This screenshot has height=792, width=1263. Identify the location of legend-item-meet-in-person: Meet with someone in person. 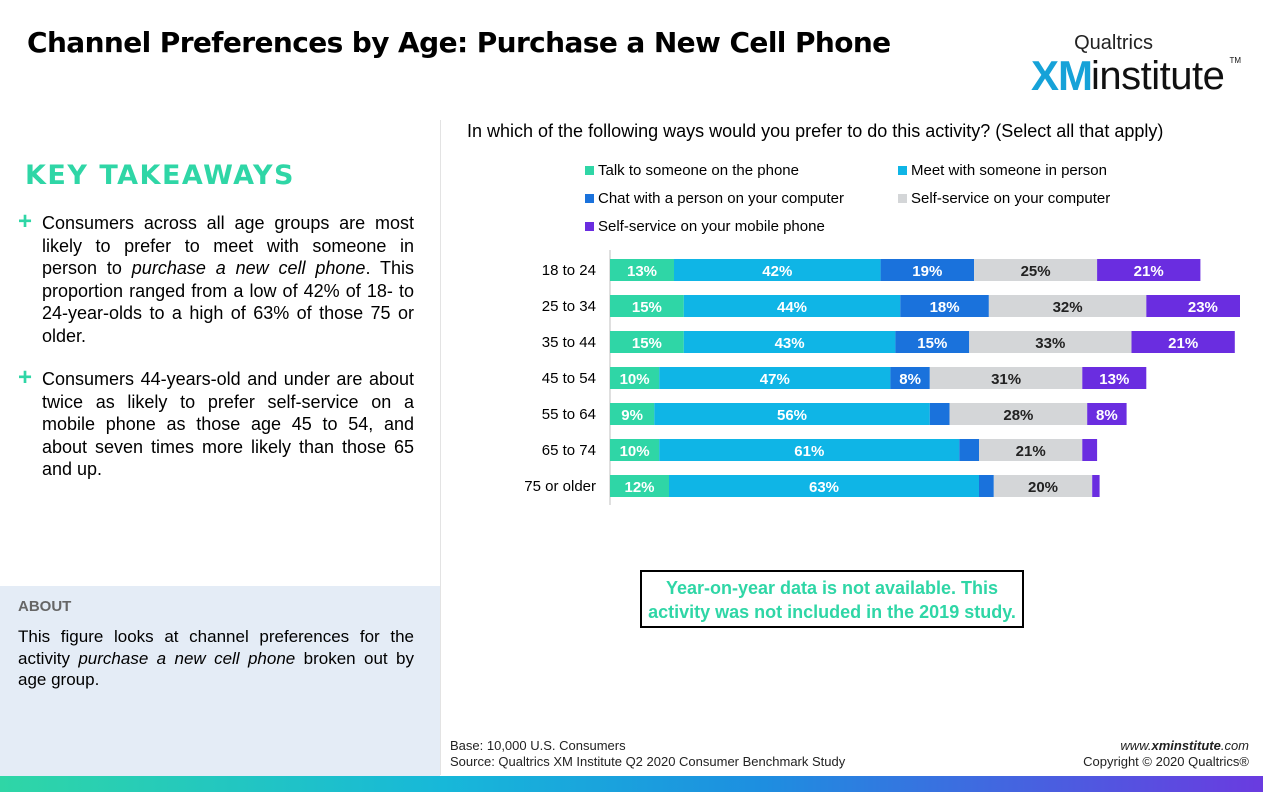
(1002, 170).